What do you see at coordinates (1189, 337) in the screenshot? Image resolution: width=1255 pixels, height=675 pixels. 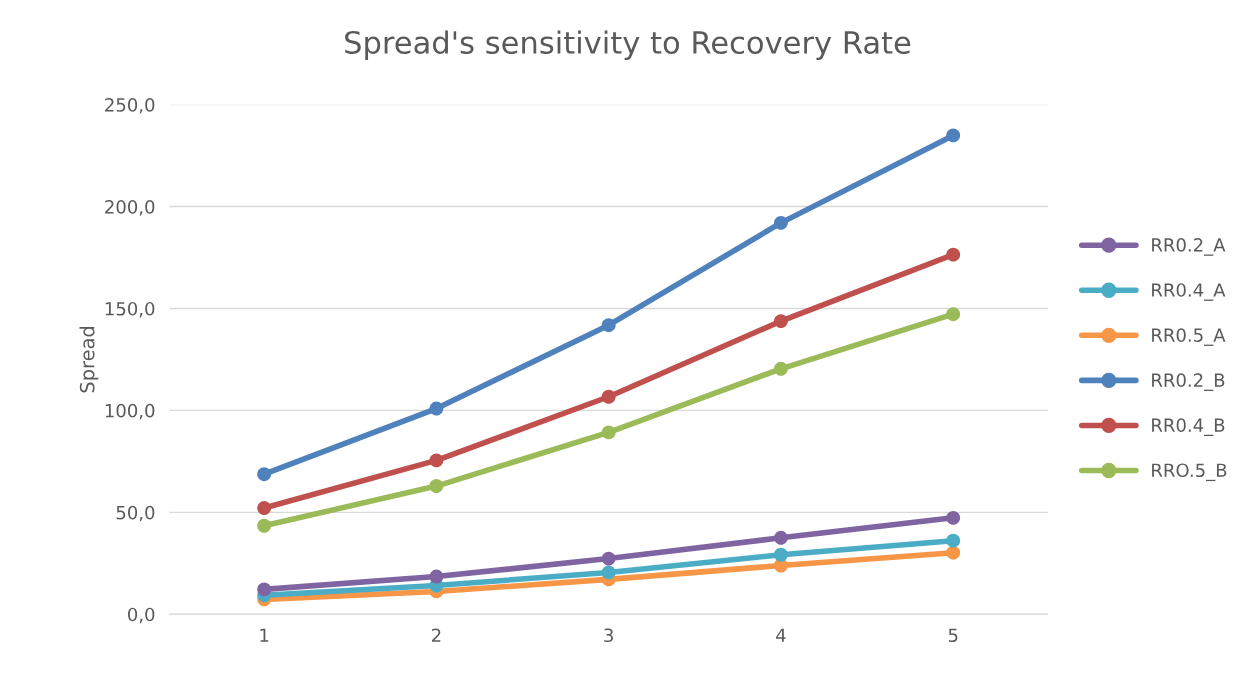 I see `legend-label: RR0.5_A` at bounding box center [1189, 337].